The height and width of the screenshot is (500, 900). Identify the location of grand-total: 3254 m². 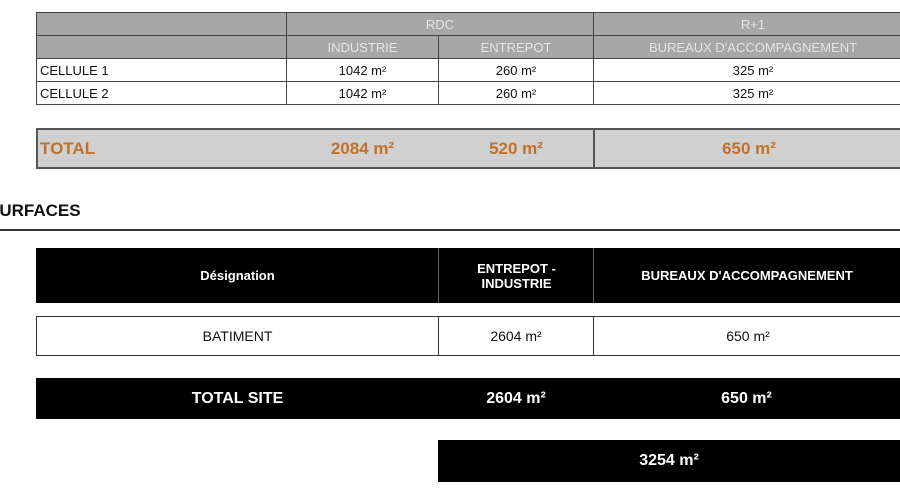
(669, 461).